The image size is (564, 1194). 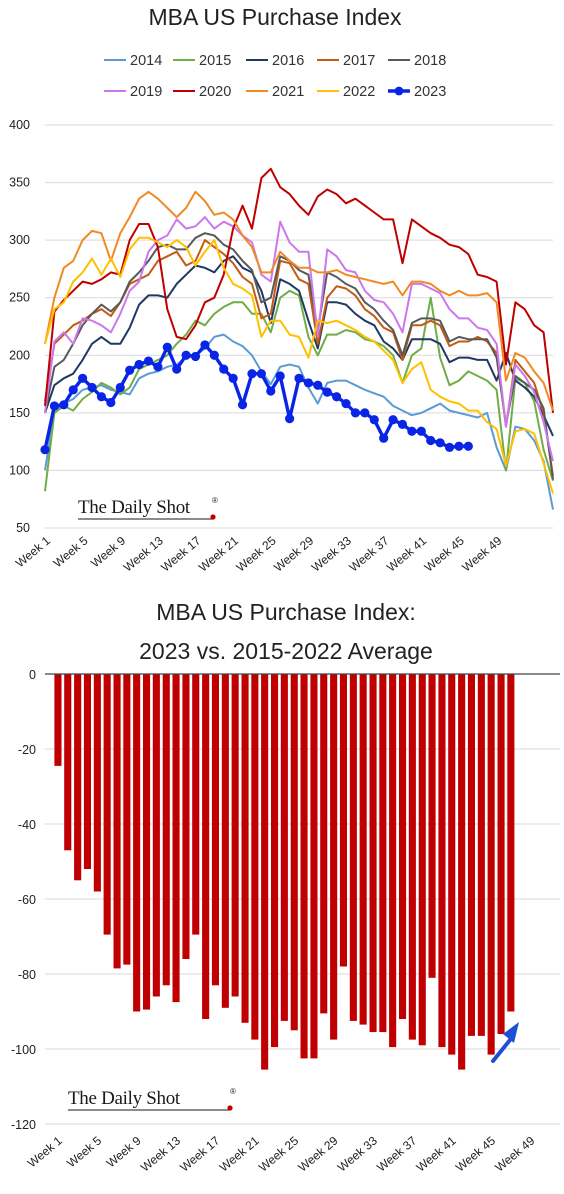 I want to click on chart1-legend: 2014 2015 2016 2017 2018 2019 2020 2021 2022 2023, so click(x=275, y=76).